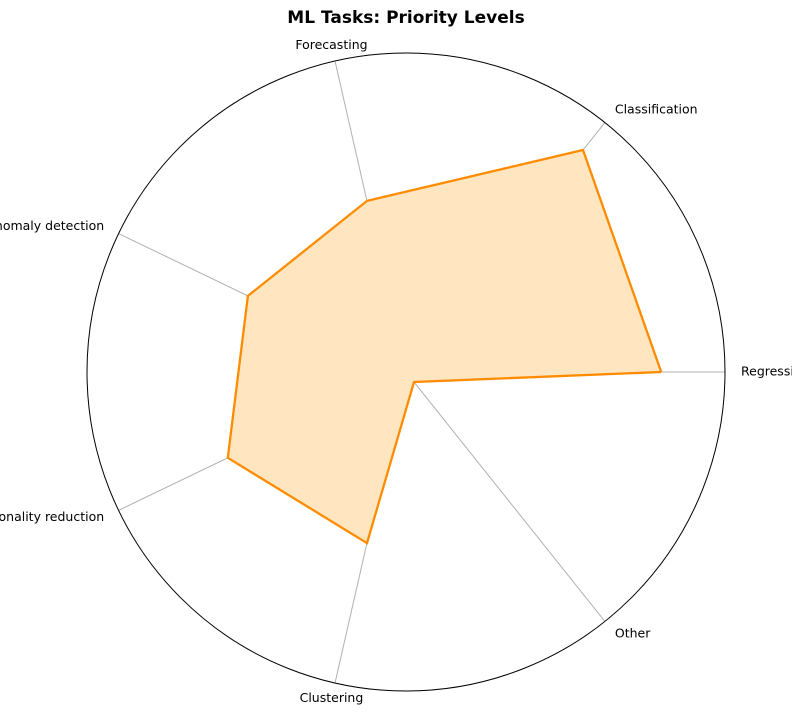  What do you see at coordinates (406, 18) in the screenshot?
I see `chart-title: ML Tasks: Priority Levels` at bounding box center [406, 18].